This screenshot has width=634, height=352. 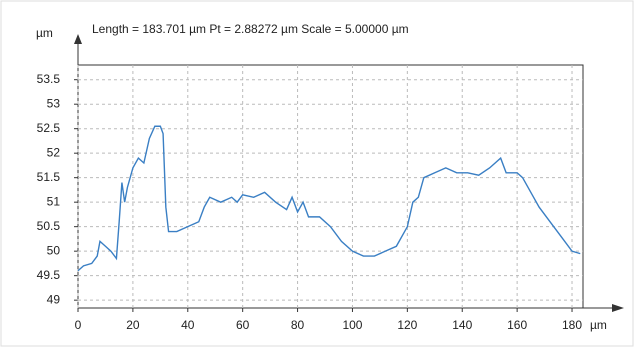 I want to click on y-tick-label: 53.5, so click(x=49, y=79).